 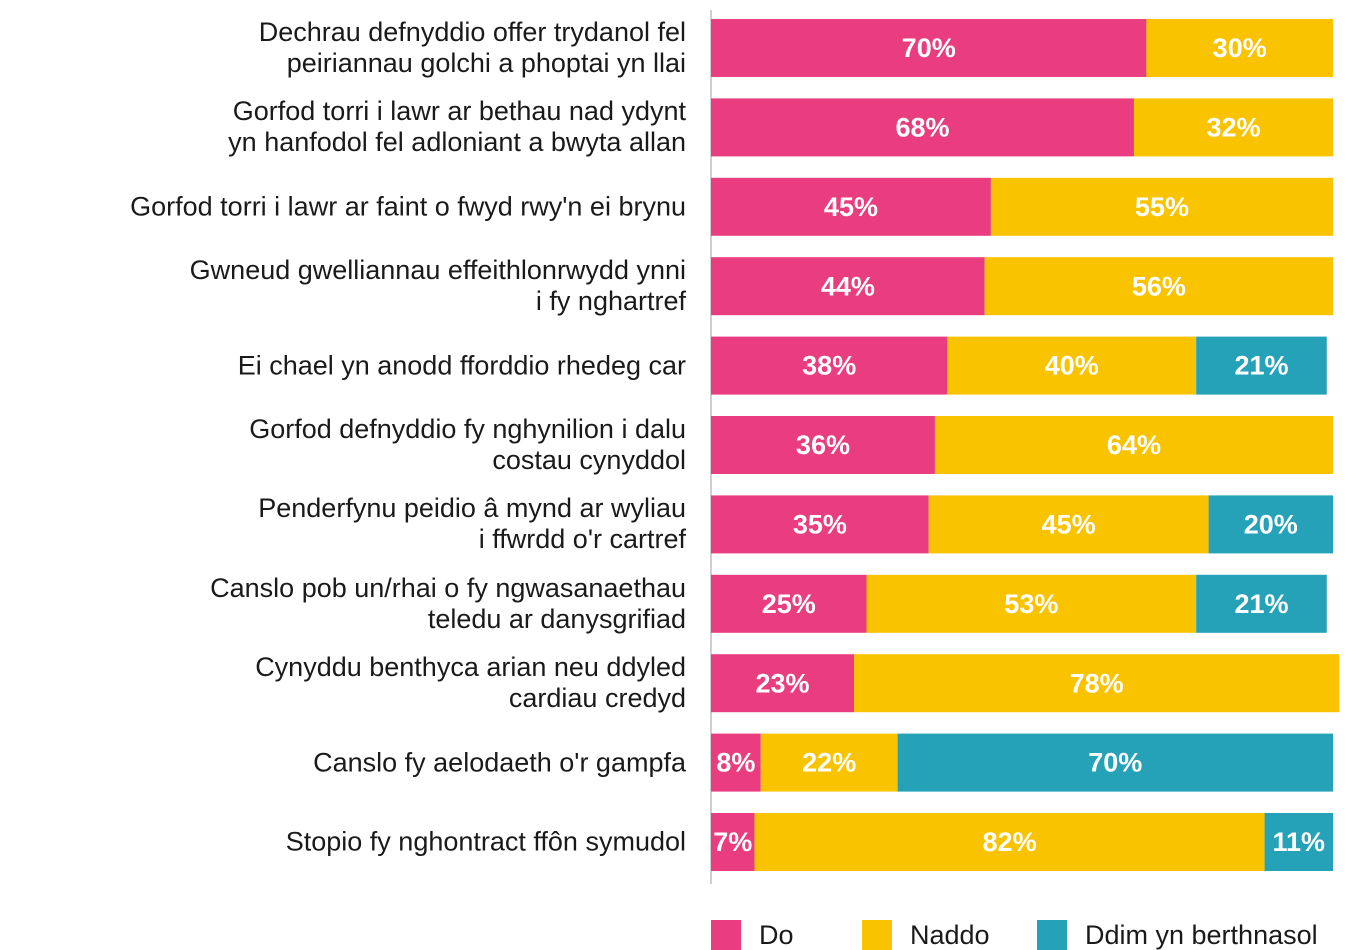 What do you see at coordinates (461, 365) in the screenshot?
I see `category-label: Ei chael yn anodd fforddio rhedeg car` at bounding box center [461, 365].